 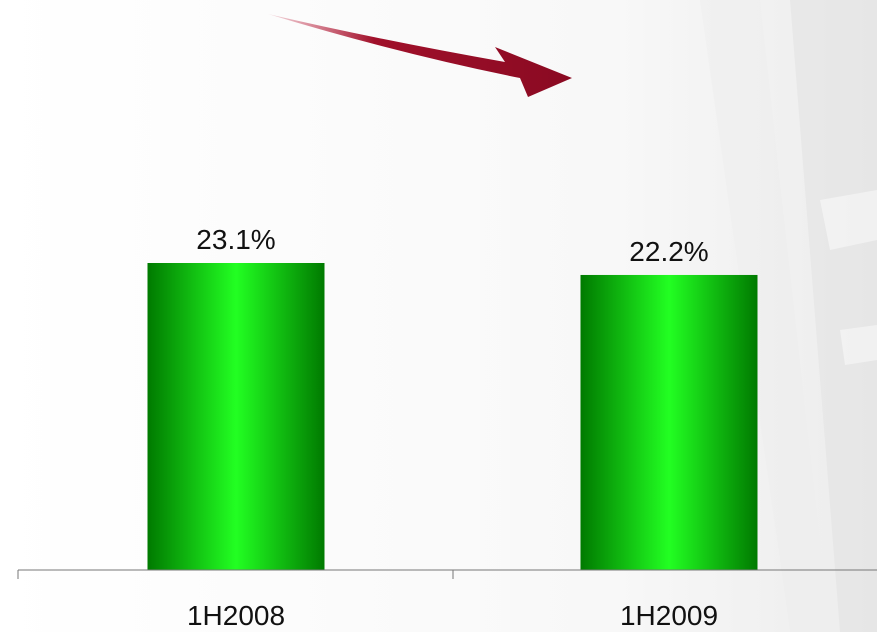 What do you see at coordinates (669, 422) in the screenshot?
I see `bar-1H2009` at bounding box center [669, 422].